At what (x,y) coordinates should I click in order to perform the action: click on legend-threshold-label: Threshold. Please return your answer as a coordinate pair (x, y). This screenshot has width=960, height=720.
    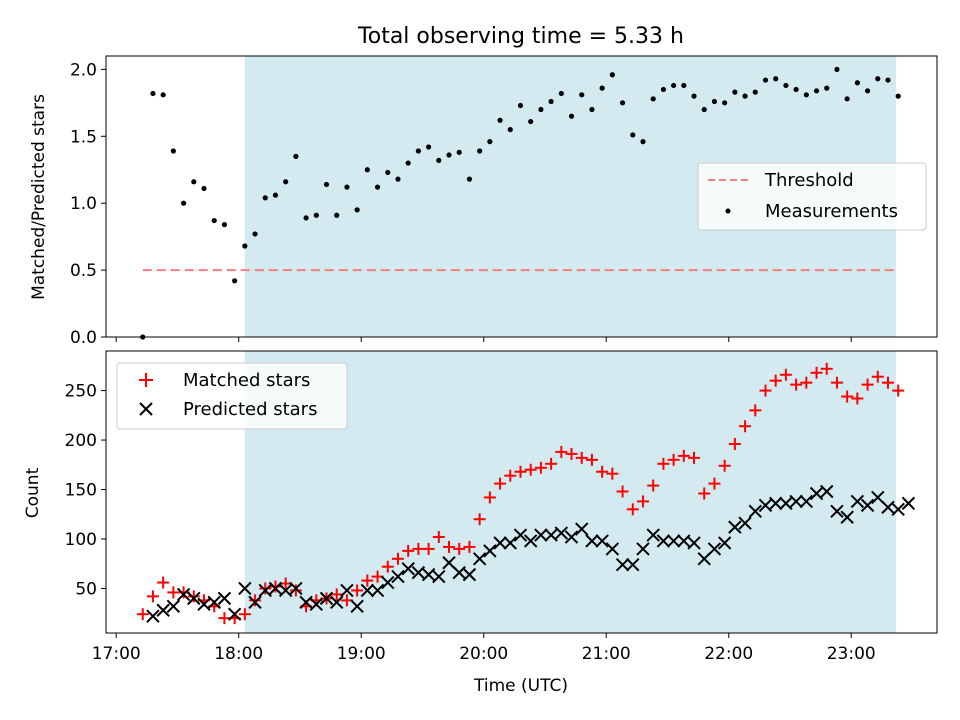
    Looking at the image, I should click on (809, 180).